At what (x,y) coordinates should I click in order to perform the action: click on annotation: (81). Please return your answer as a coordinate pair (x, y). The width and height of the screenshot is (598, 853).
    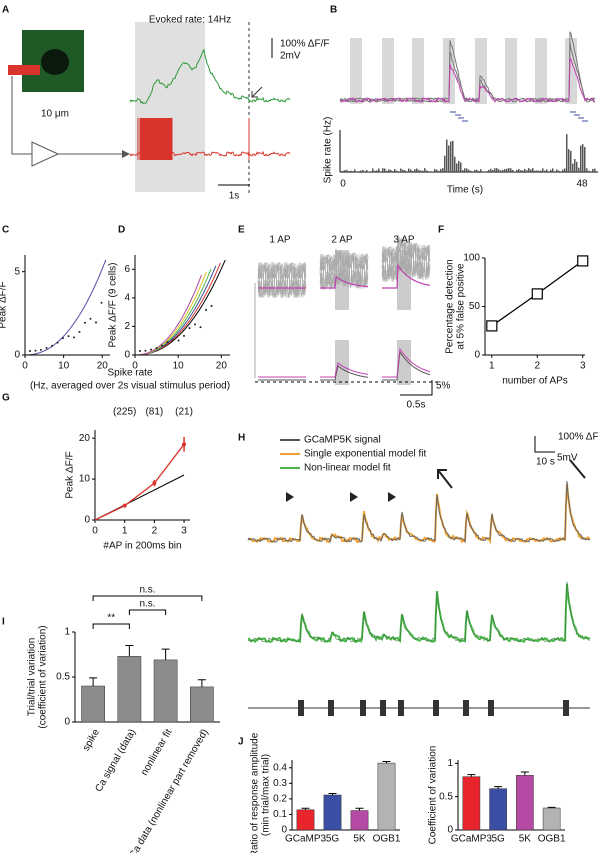
    Looking at the image, I should click on (154, 412).